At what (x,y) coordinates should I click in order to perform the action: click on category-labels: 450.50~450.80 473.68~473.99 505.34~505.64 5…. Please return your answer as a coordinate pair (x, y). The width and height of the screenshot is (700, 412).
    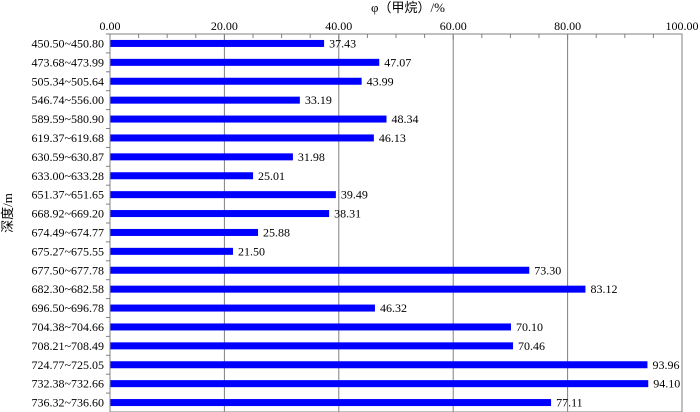
    Looking at the image, I should click on (71, 221).